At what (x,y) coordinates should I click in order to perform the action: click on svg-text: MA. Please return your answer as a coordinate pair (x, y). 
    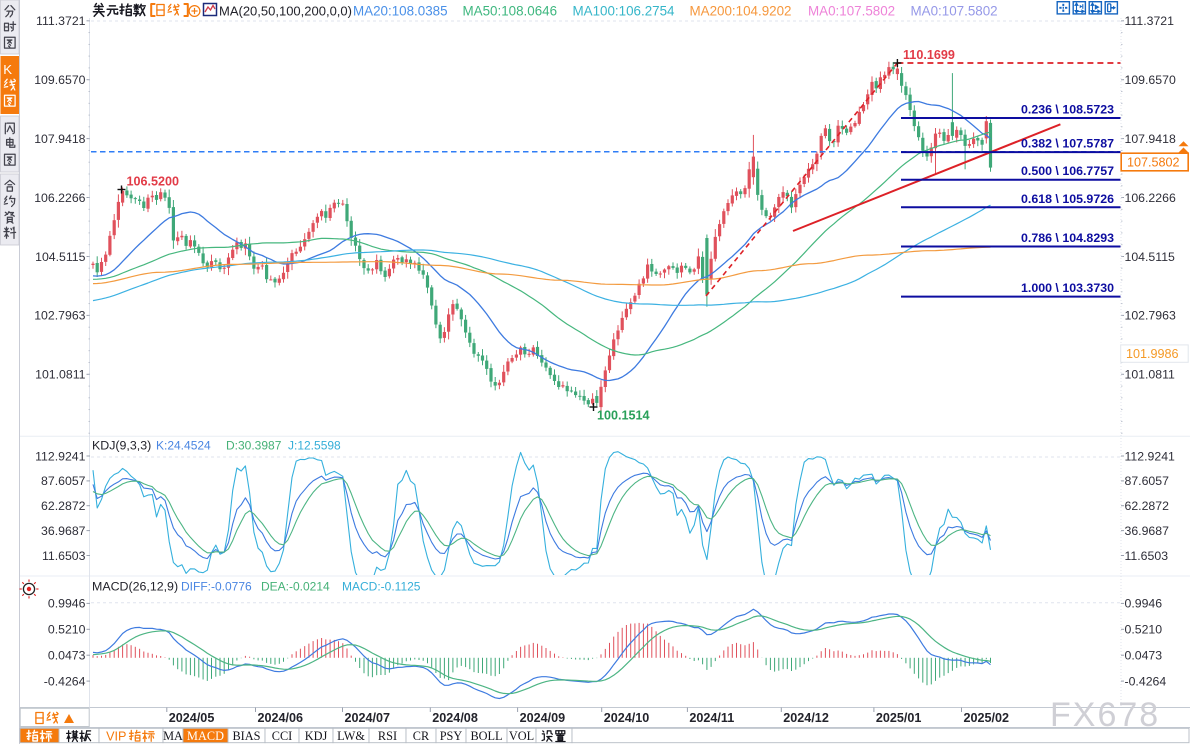
    Looking at the image, I should click on (173, 736).